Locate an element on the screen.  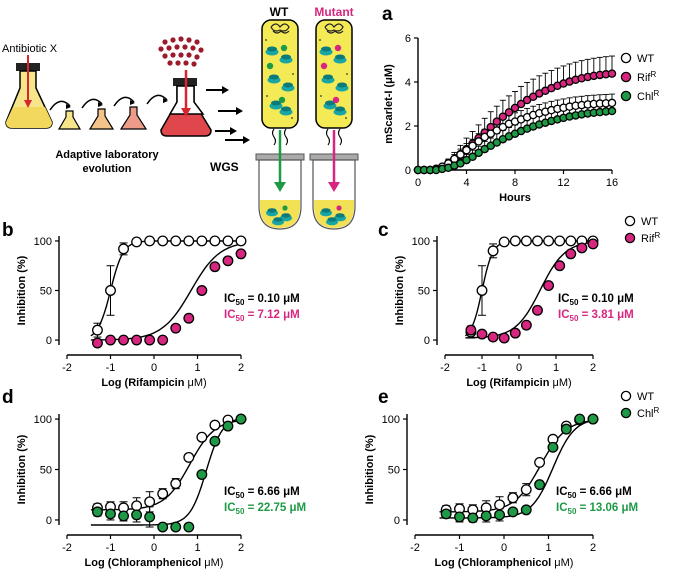
ic50-label-mut: IC50 = 7.12 μM is located at coordinates (262, 316).